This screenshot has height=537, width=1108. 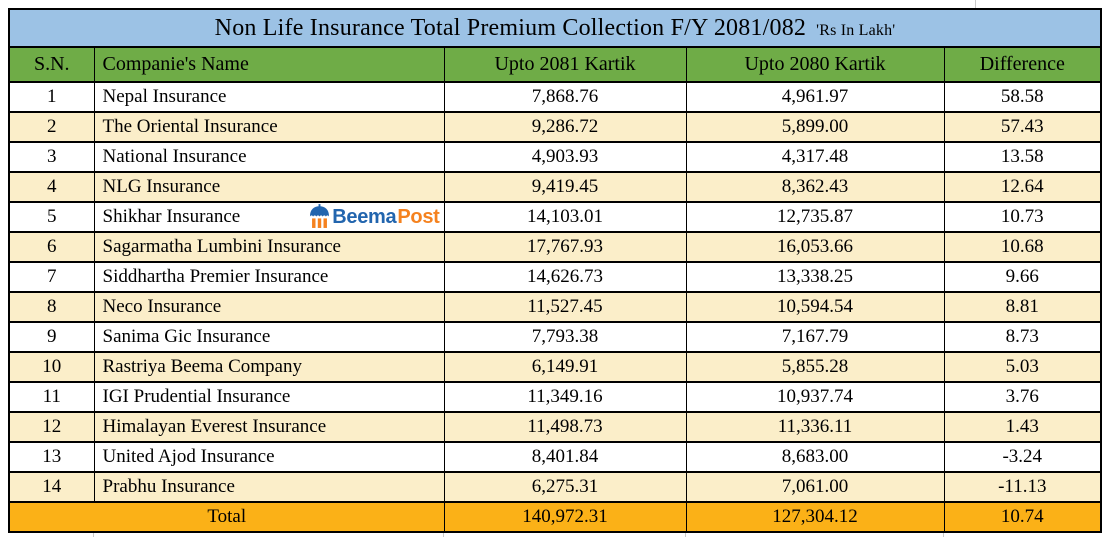 What do you see at coordinates (1022, 337) in the screenshot?
I see `cell-difference: 8.73` at bounding box center [1022, 337].